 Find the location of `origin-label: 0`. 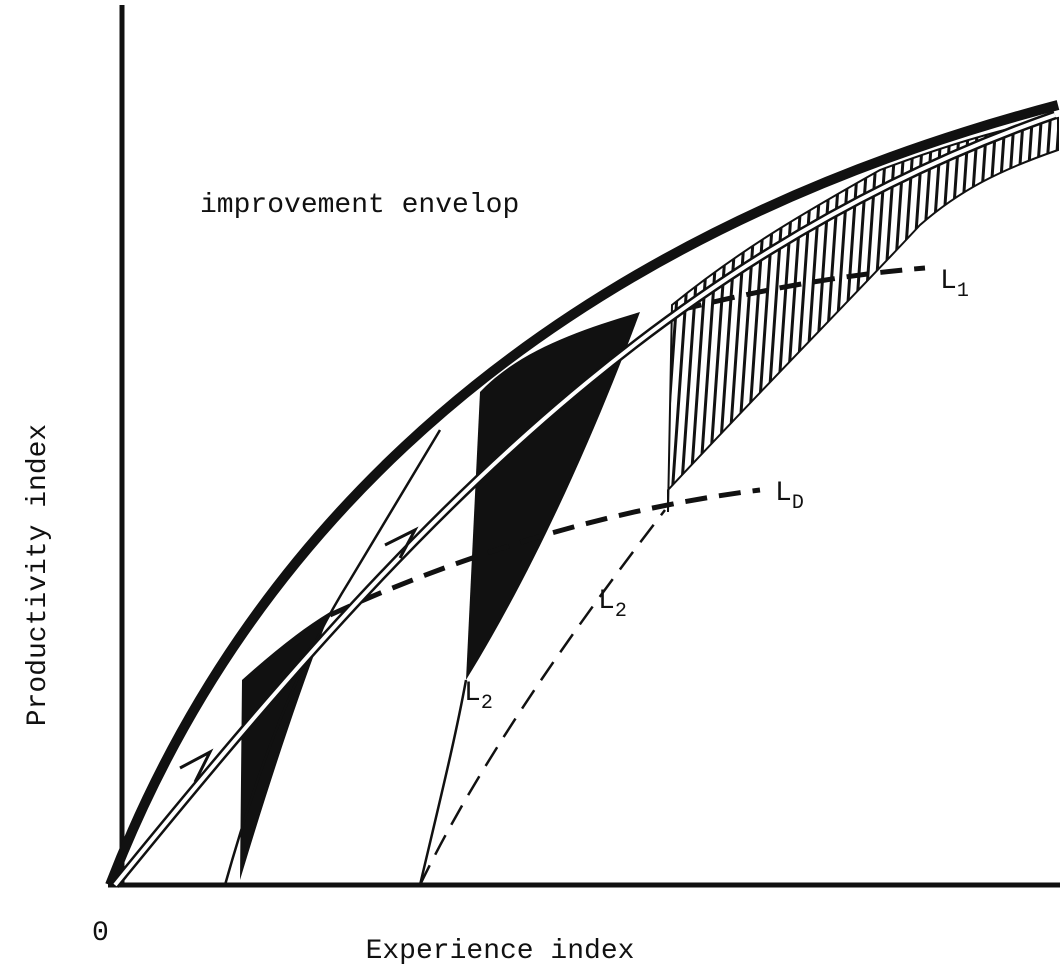

origin-label: 0 is located at coordinates (100, 933).